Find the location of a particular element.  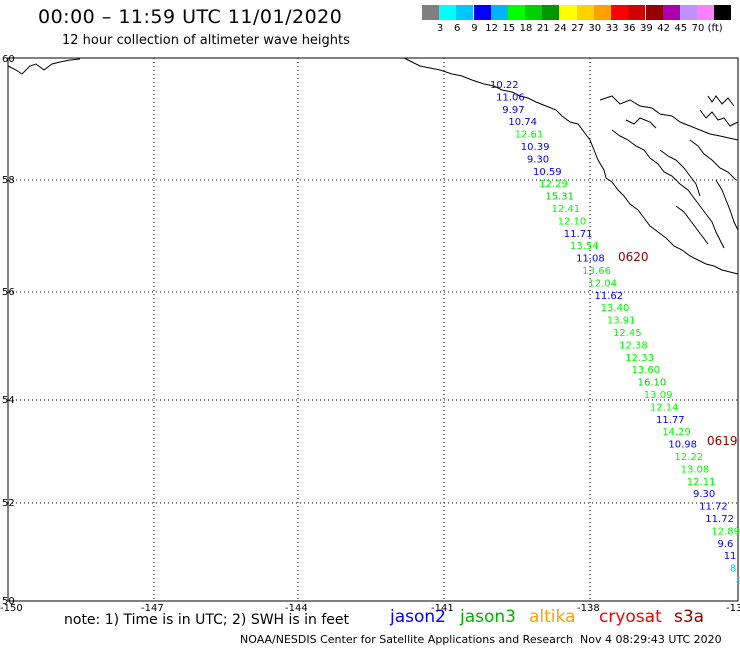

pass-time-label: 0620 is located at coordinates (633, 257).